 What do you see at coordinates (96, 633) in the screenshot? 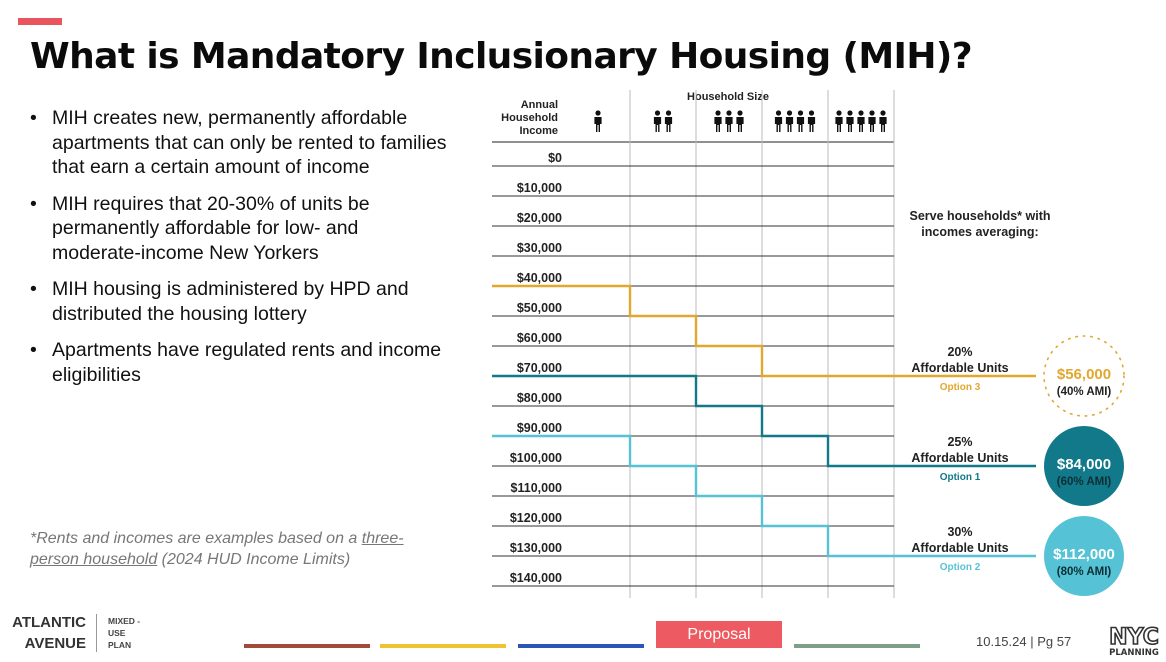
I see `brand-divider` at bounding box center [96, 633].